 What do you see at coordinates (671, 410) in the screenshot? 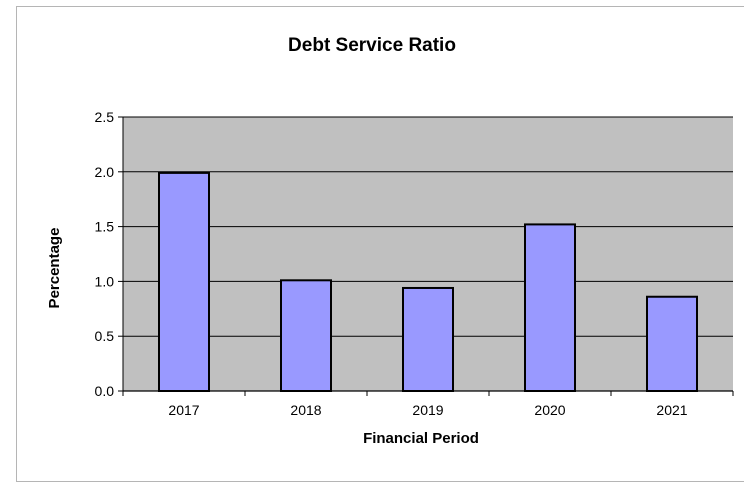
I see `x-tick-label: 2021` at bounding box center [671, 410].